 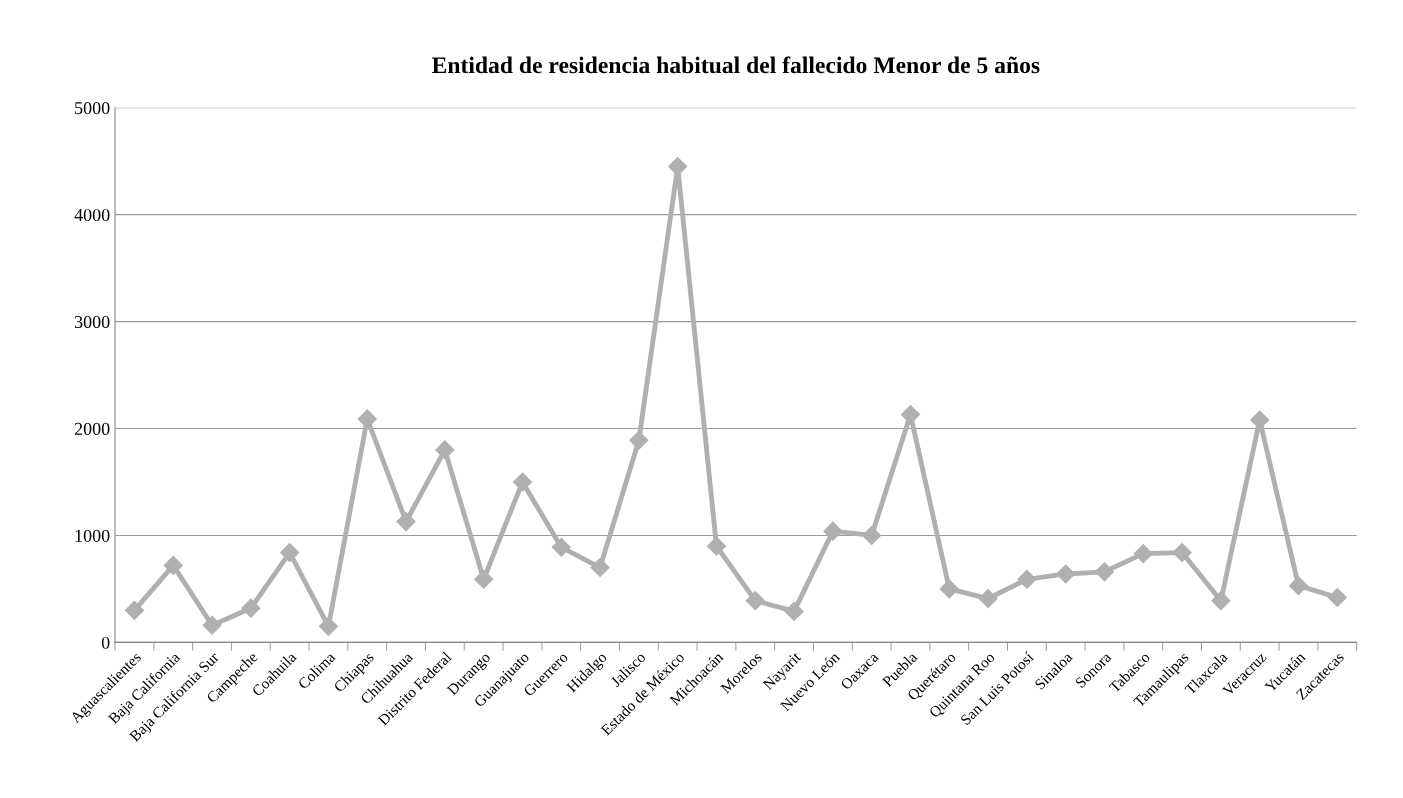 I want to click on y-tick-label: 2000, so click(x=92, y=428).